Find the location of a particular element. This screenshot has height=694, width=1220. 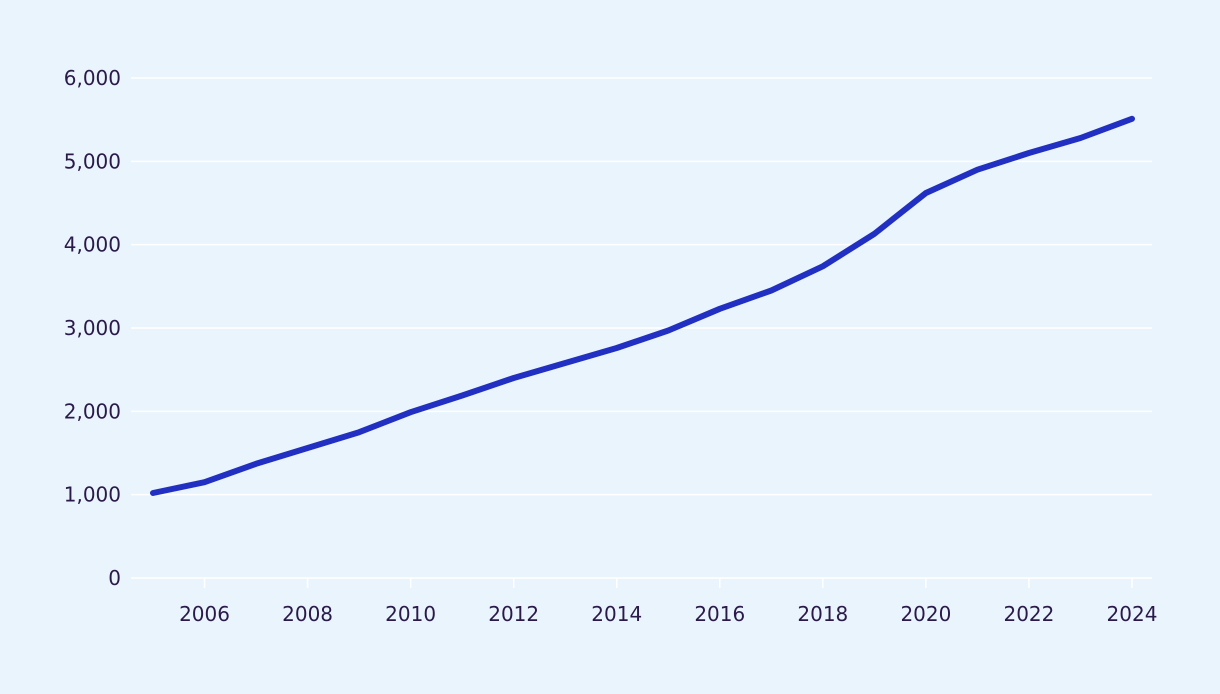

y-tick-label: 5,000 is located at coordinates (92, 161).